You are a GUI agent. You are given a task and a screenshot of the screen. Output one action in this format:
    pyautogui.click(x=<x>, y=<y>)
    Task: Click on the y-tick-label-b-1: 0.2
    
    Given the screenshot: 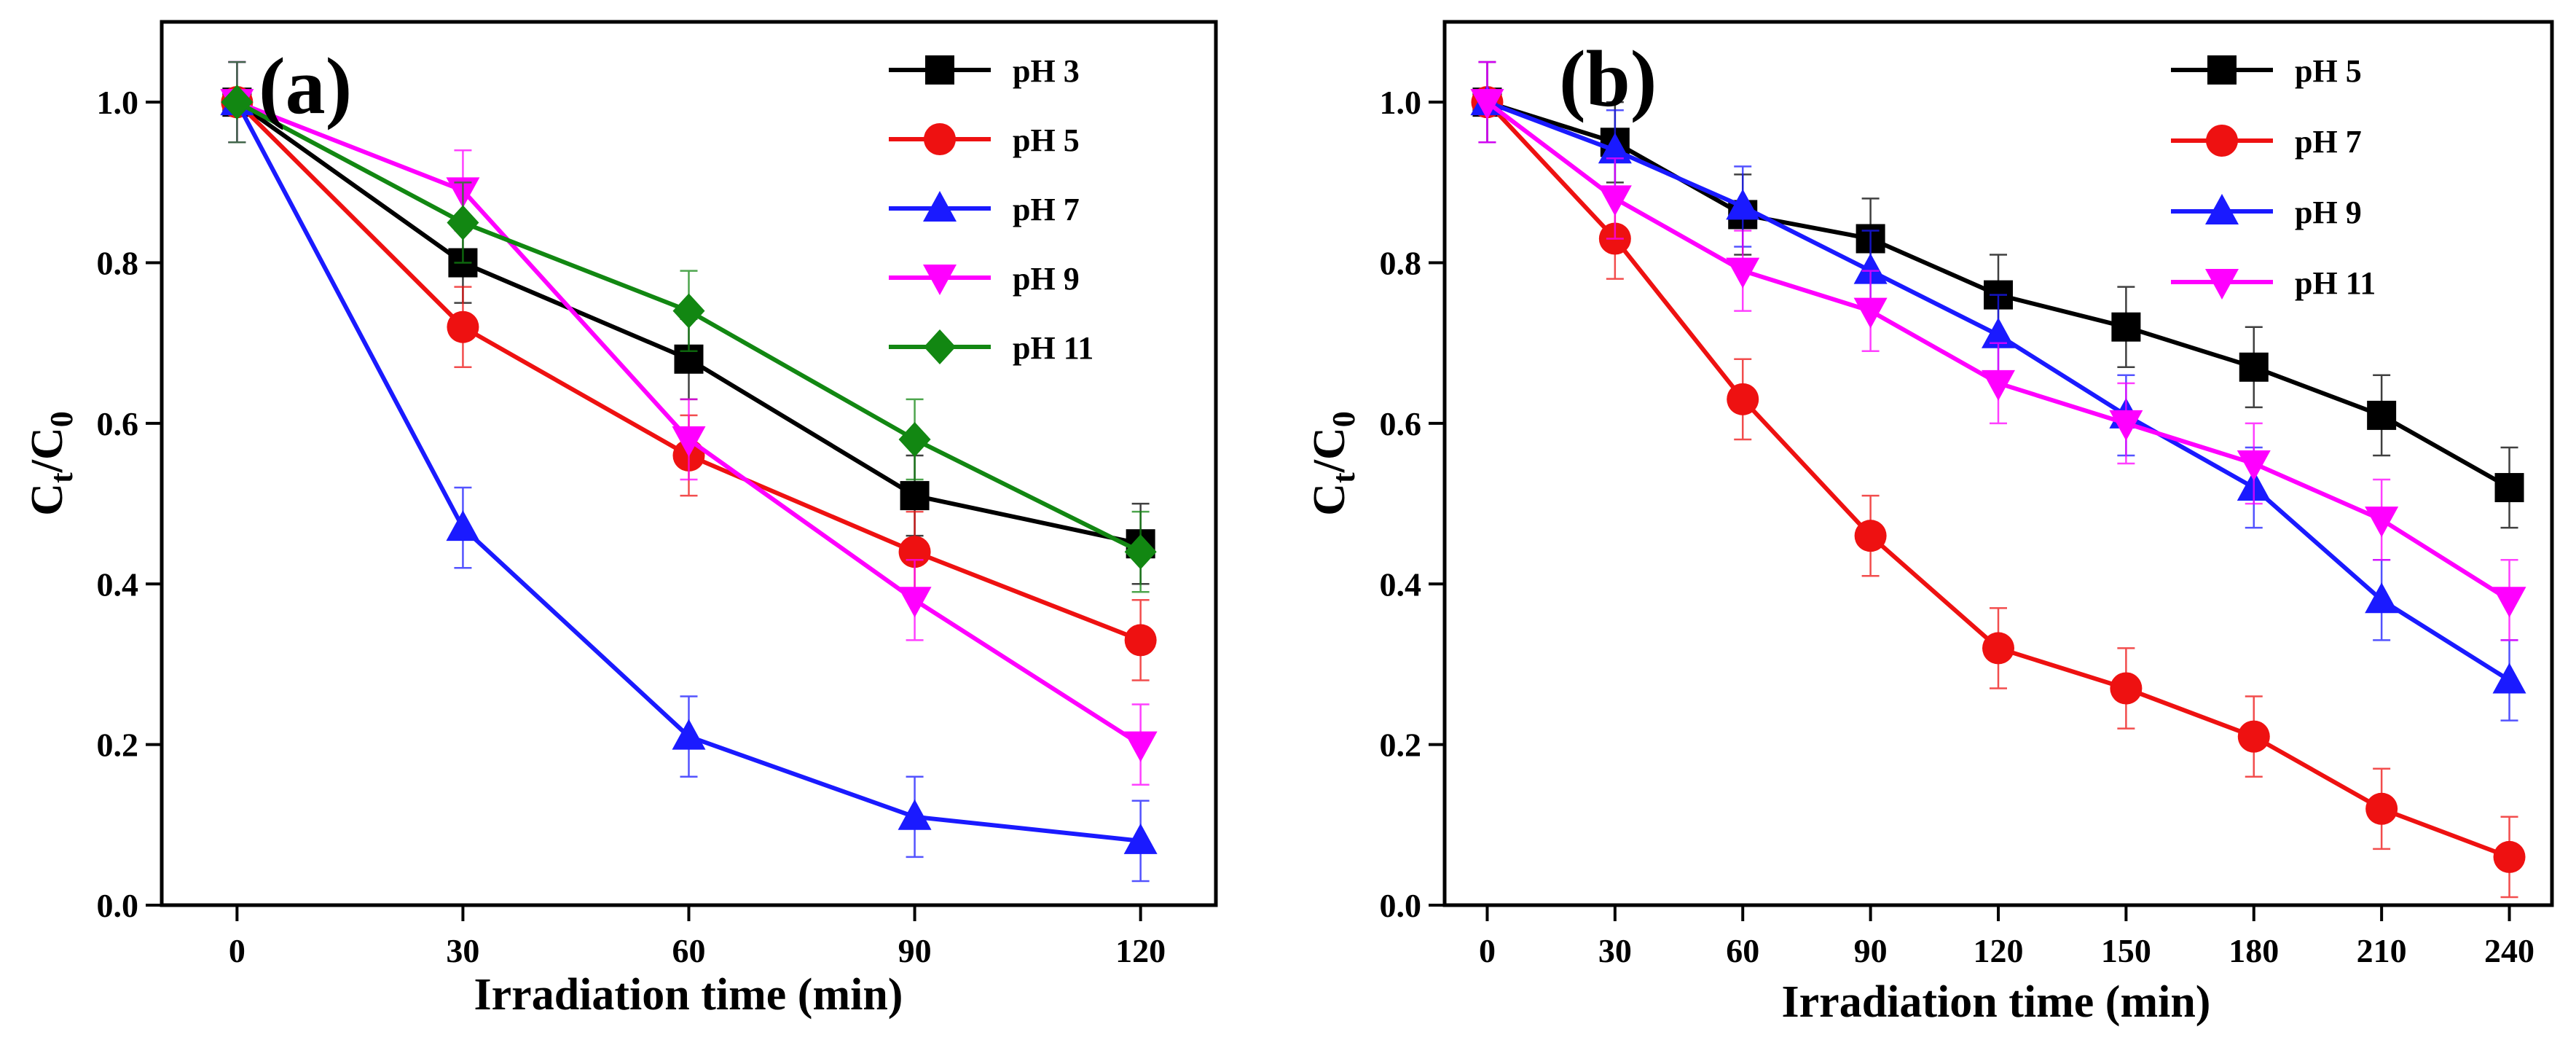 What is the action you would take?
    pyautogui.click(x=1401, y=745)
    